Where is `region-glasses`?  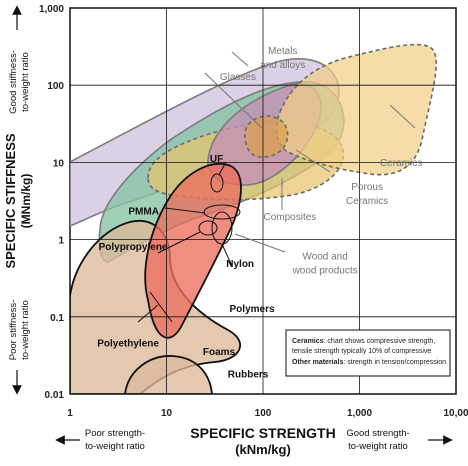 region-glasses is located at coordinates (266, 136).